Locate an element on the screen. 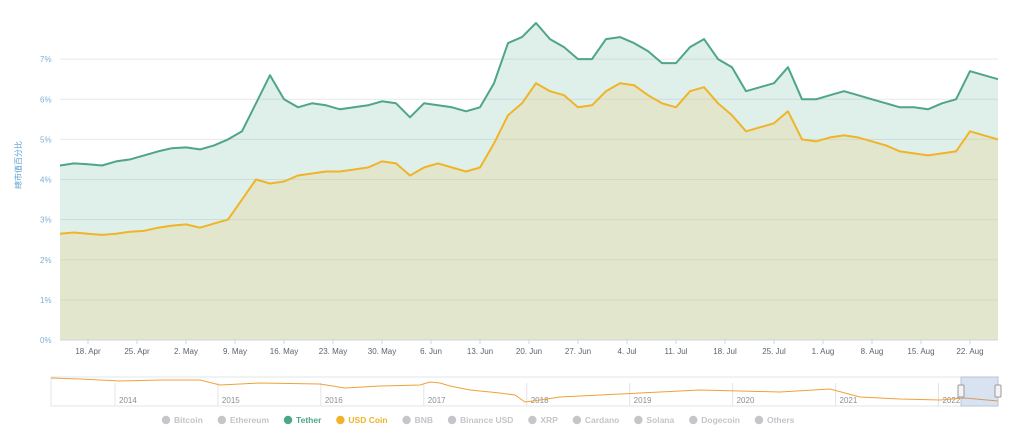 The image size is (1024, 433). y-tick-label: 5% is located at coordinates (46, 139).